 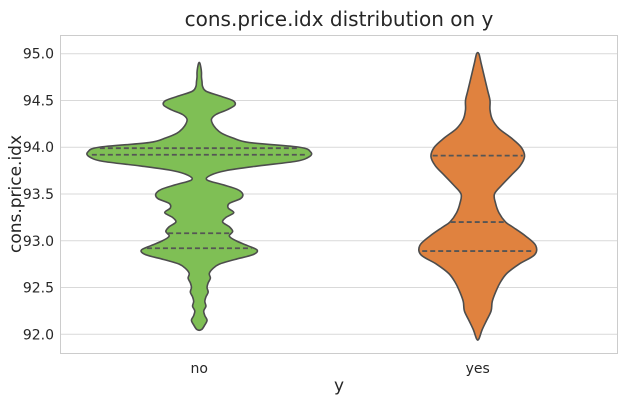 I want to click on x-axis-label: y, so click(x=339, y=386).